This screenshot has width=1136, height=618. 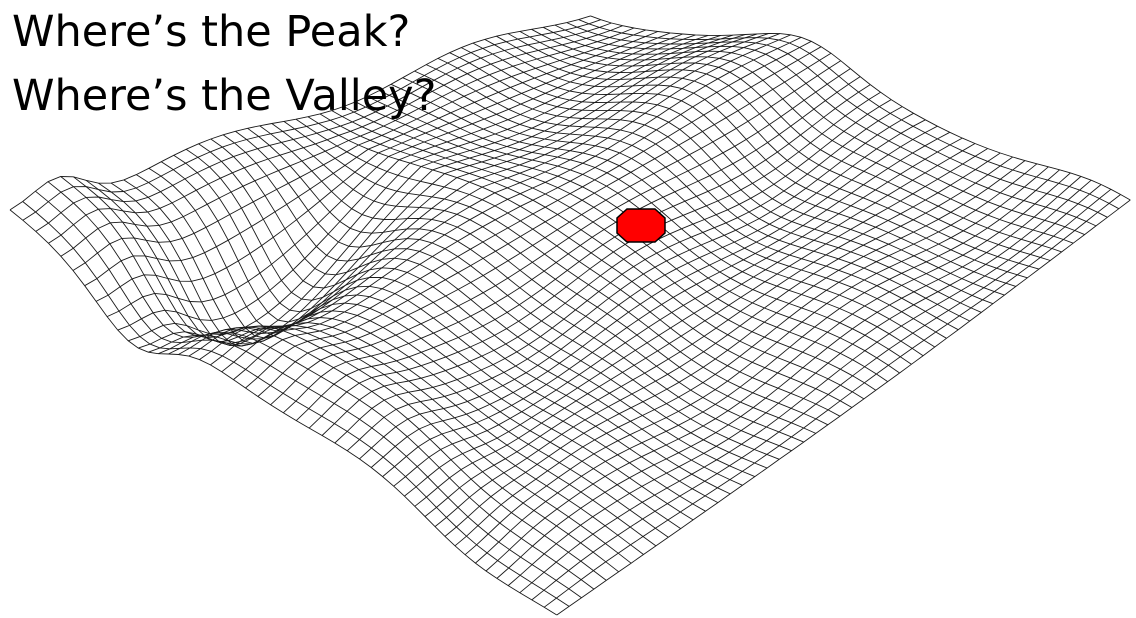 I want to click on title-line: Where’s the Peak?, so click(x=211, y=32).